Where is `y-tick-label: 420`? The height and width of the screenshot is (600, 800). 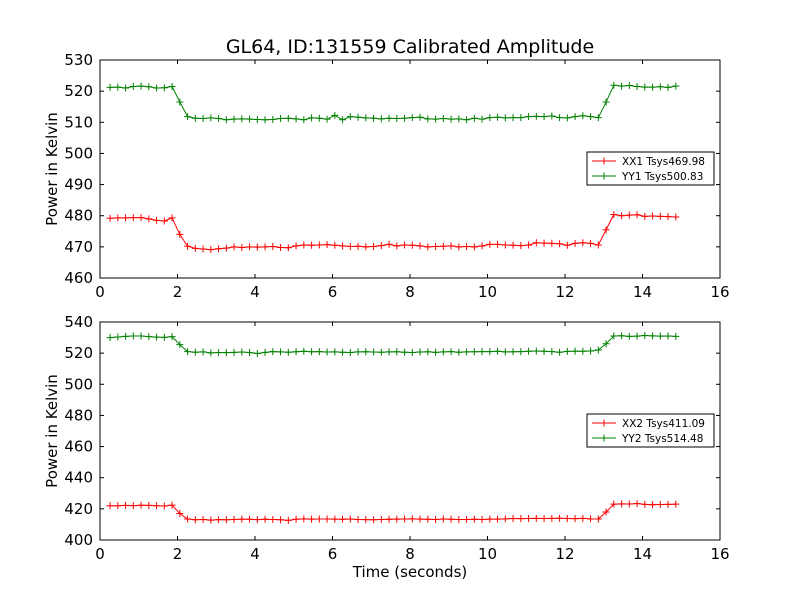 y-tick-label: 420 is located at coordinates (78, 509).